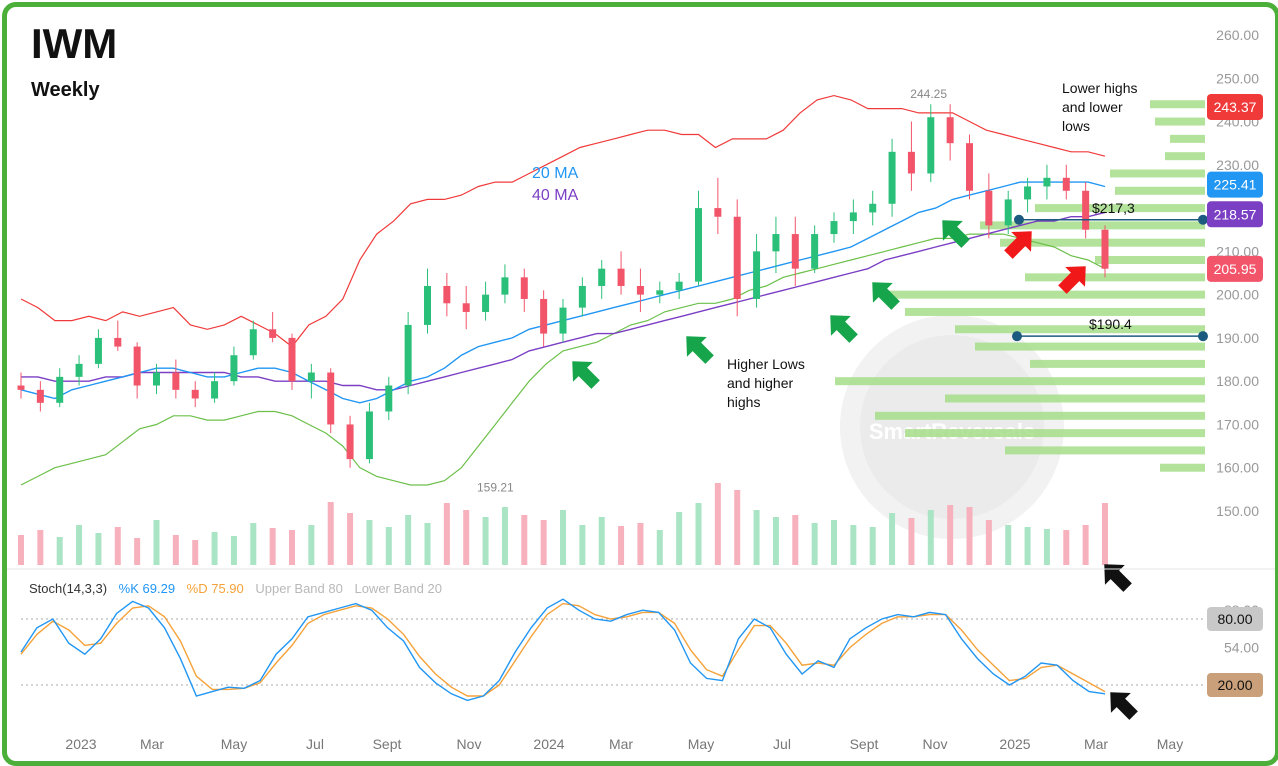 The height and width of the screenshot is (766, 1278). What do you see at coordinates (315, 744) in the screenshot?
I see `x-tick-label: Jul` at bounding box center [315, 744].